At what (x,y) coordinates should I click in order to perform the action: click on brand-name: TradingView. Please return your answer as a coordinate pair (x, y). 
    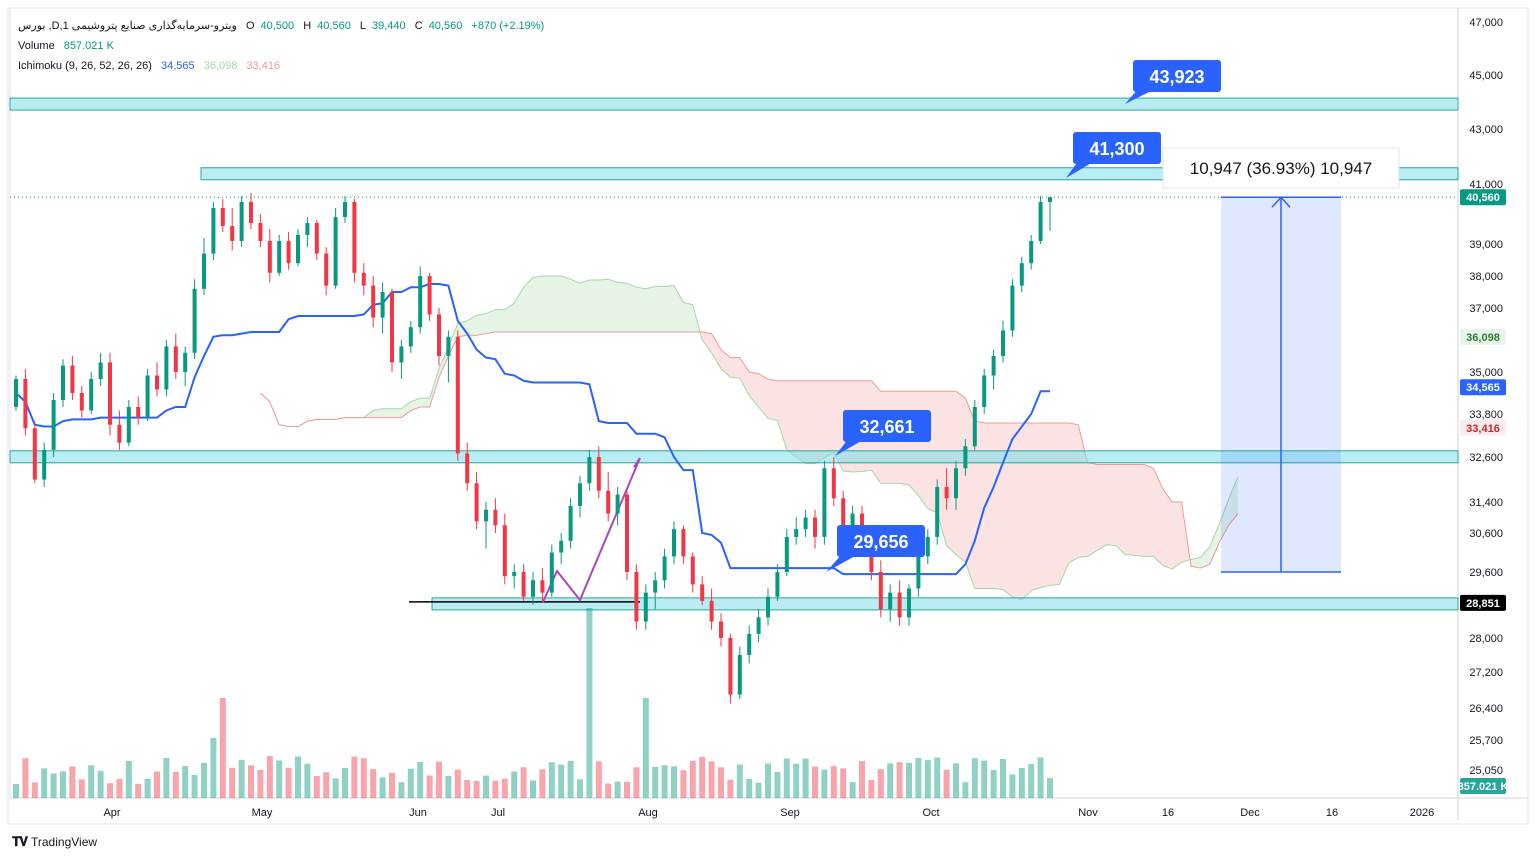
    Looking at the image, I should click on (64, 842).